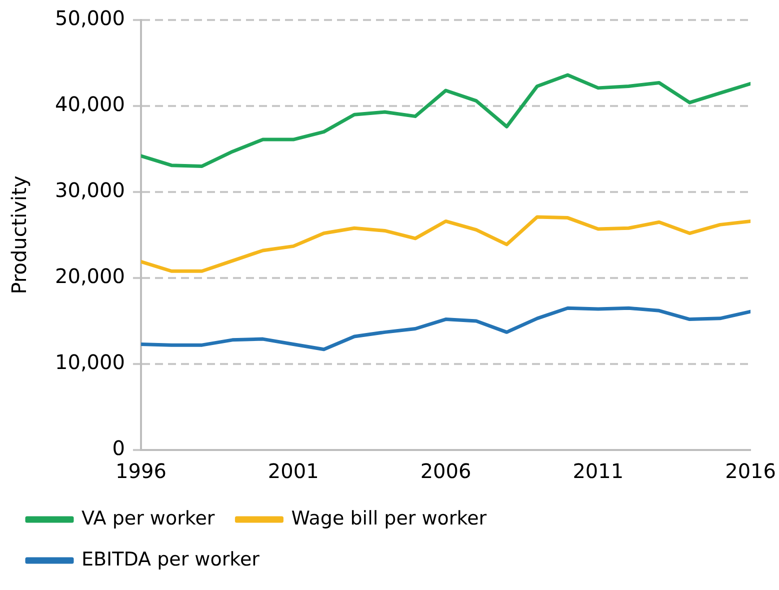  Describe the element at coordinates (89, 104) in the screenshot. I see `y-tick-label: 40,000` at that location.